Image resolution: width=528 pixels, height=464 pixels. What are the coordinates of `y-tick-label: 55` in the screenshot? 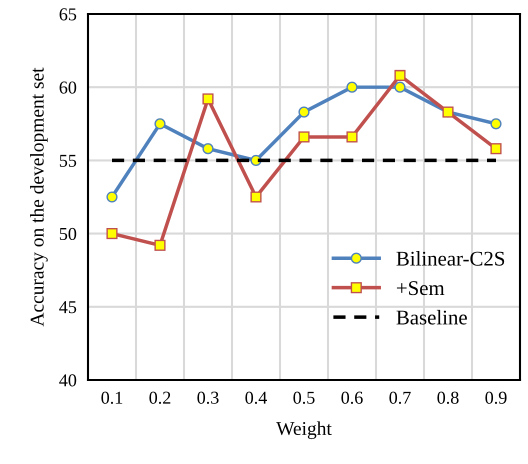 It's located at (68, 160).